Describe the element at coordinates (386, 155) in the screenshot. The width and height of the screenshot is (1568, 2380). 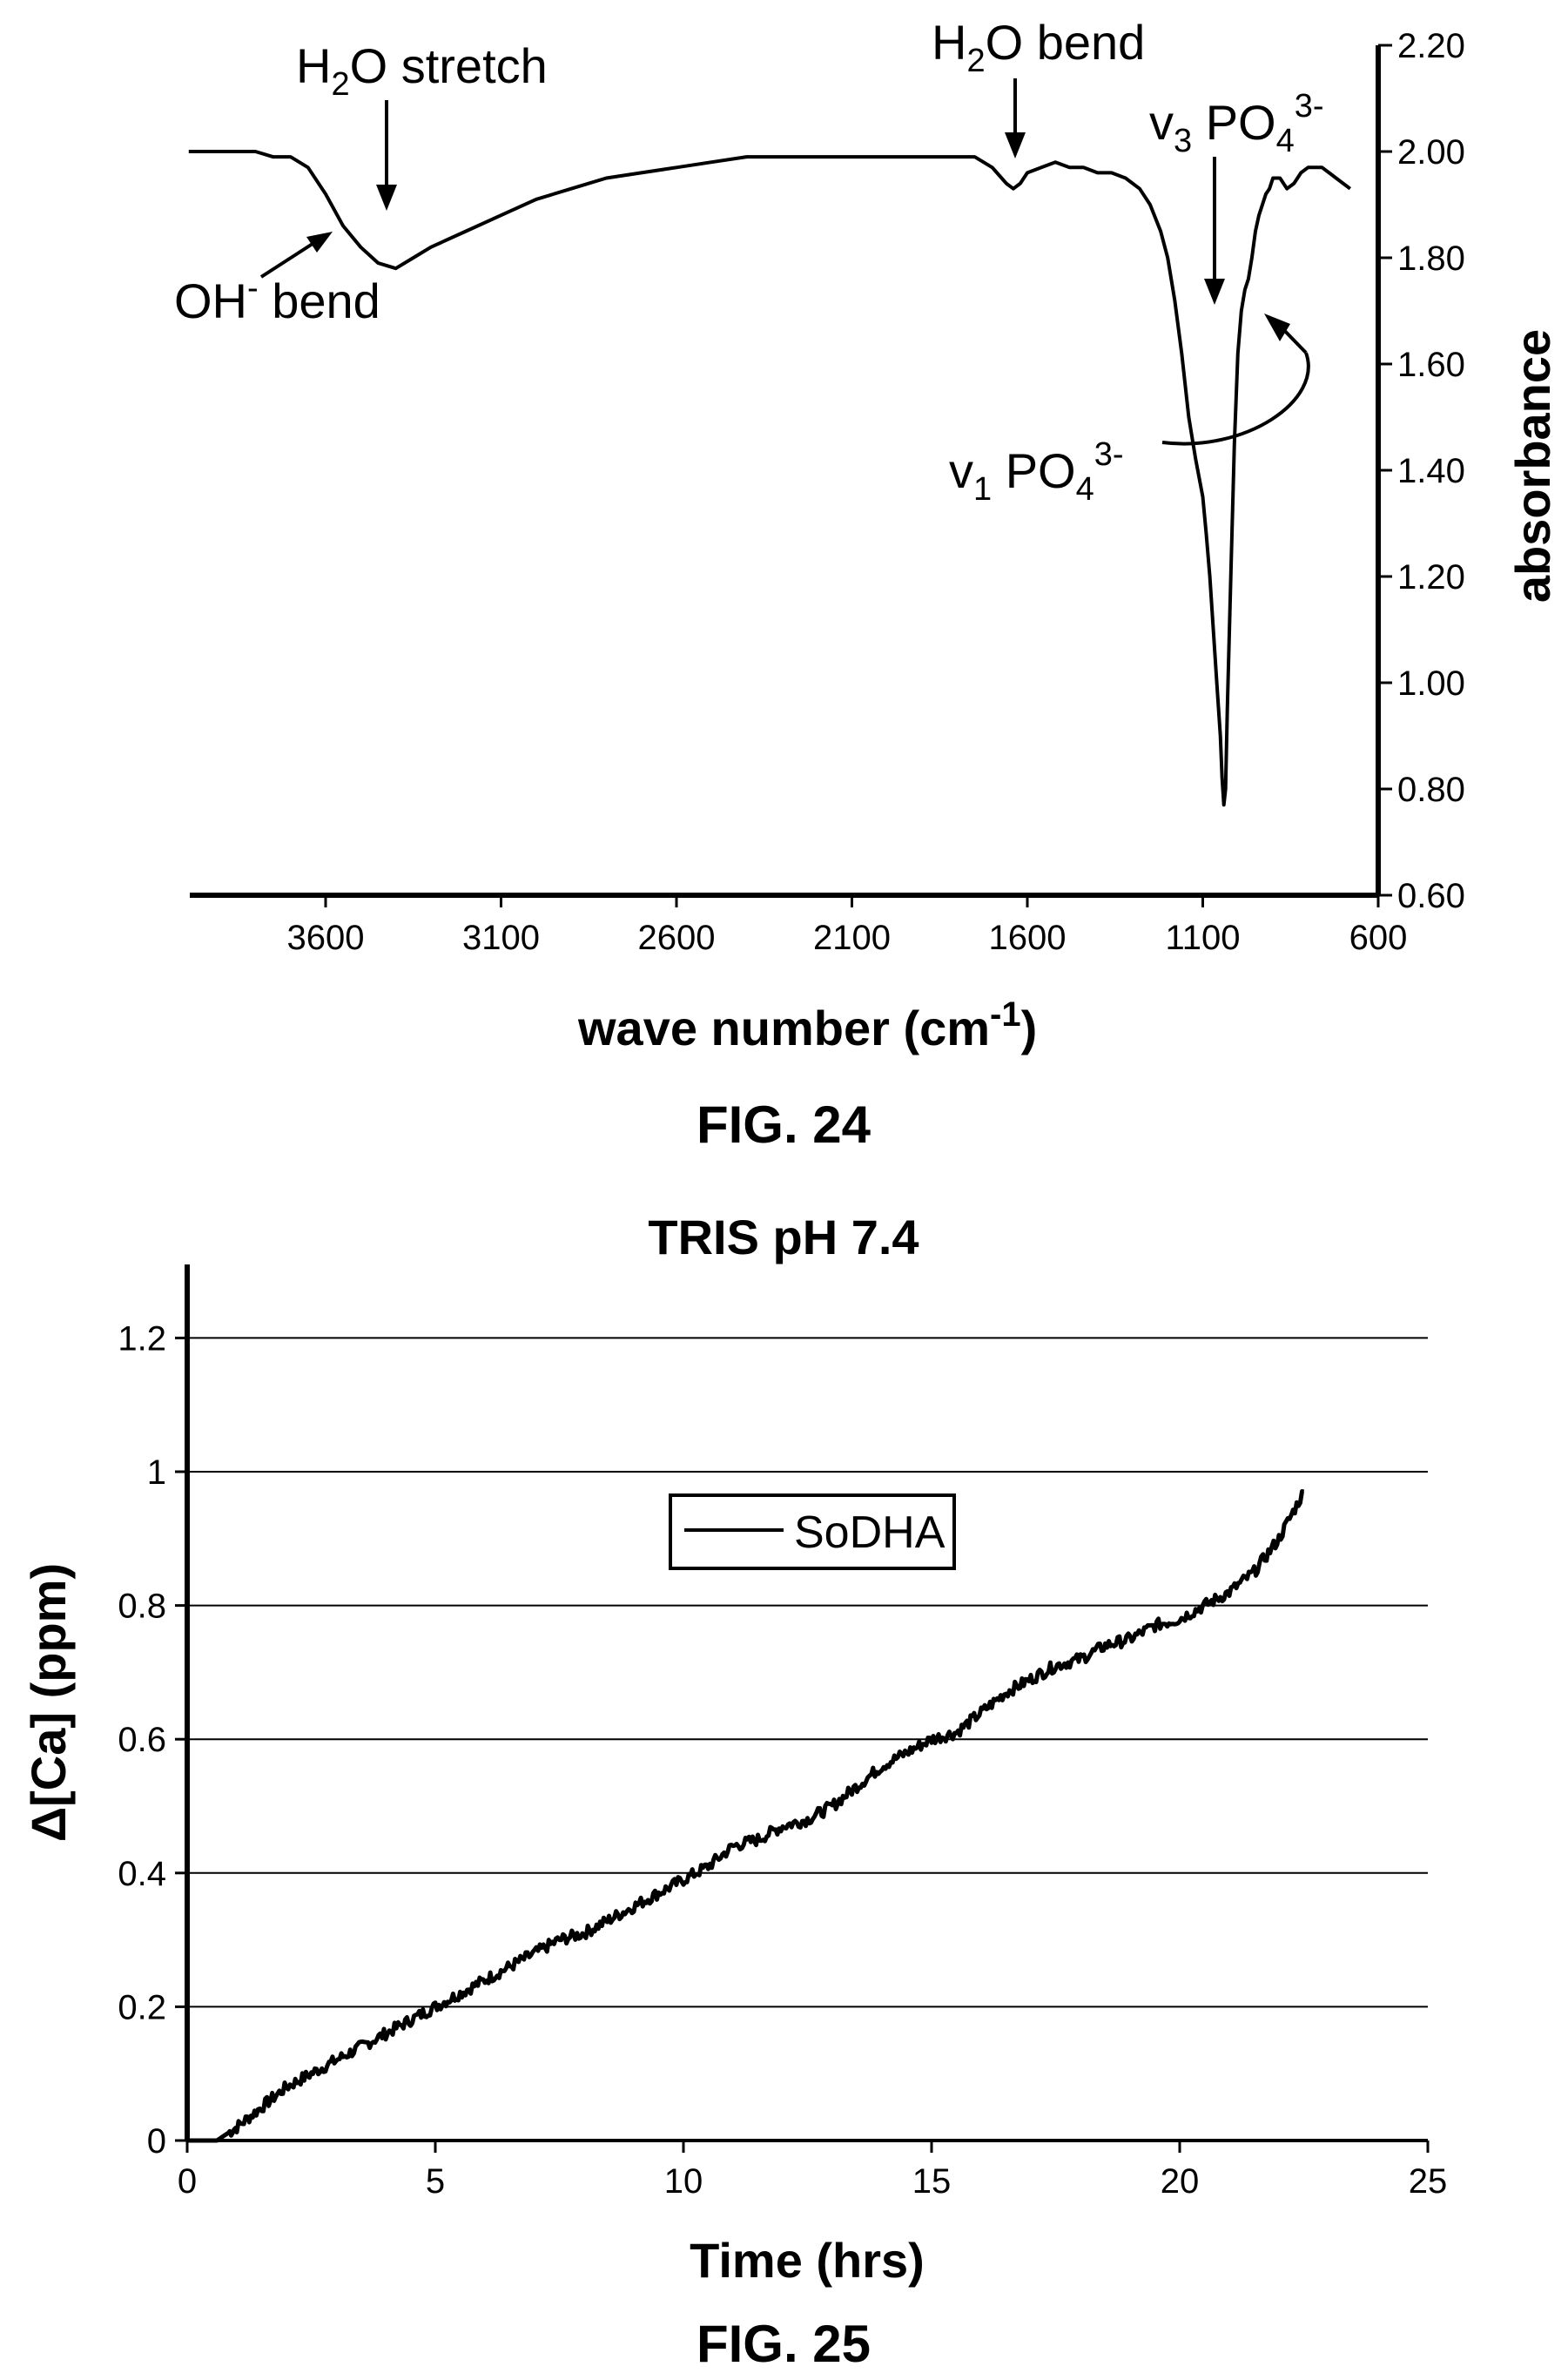
I see `fig24-h2o-stretch-arrow` at that location.